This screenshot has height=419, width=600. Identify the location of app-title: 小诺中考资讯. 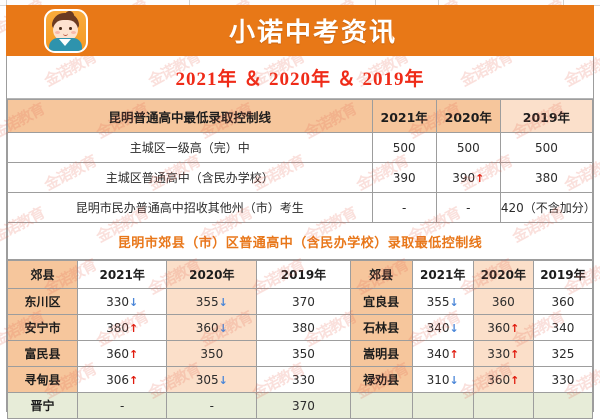
(312, 33).